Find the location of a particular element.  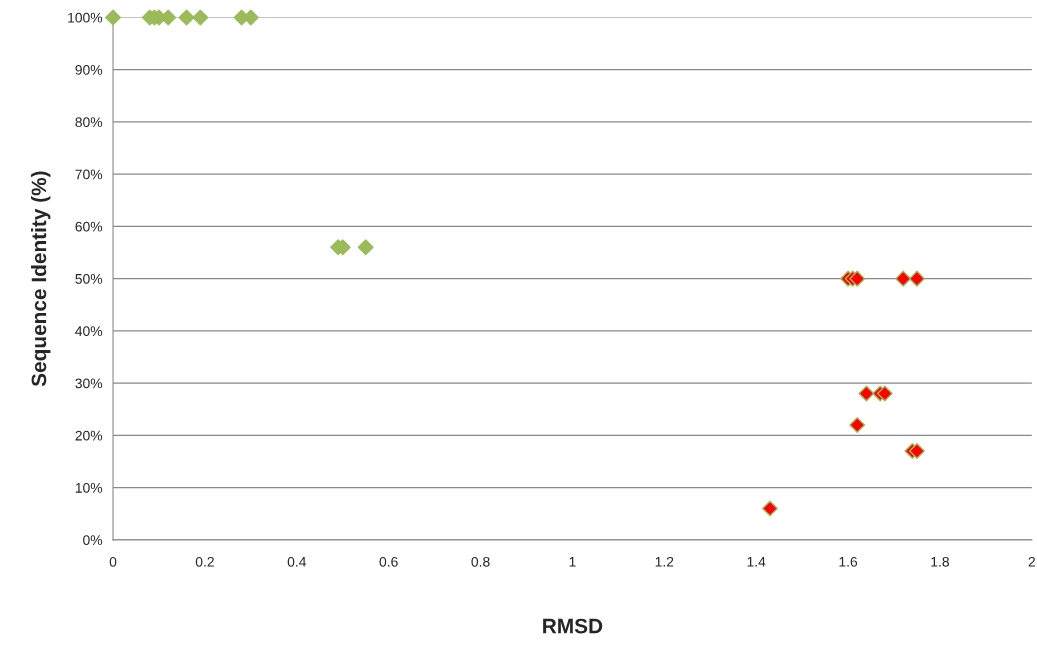

x-axis-title: RMSD is located at coordinates (573, 626).